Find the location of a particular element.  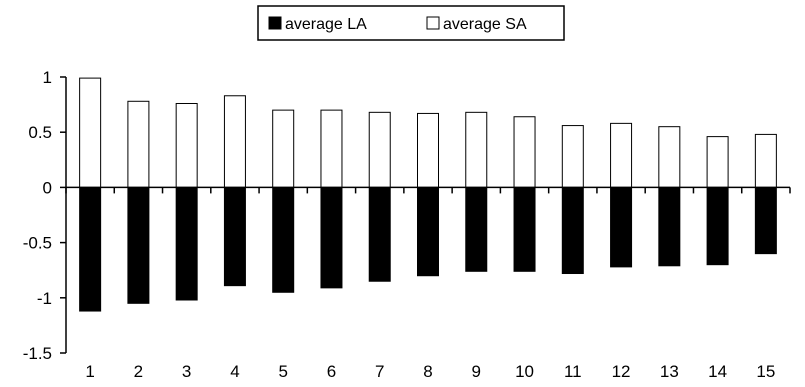

x-tick-label: 9 is located at coordinates (476, 371).